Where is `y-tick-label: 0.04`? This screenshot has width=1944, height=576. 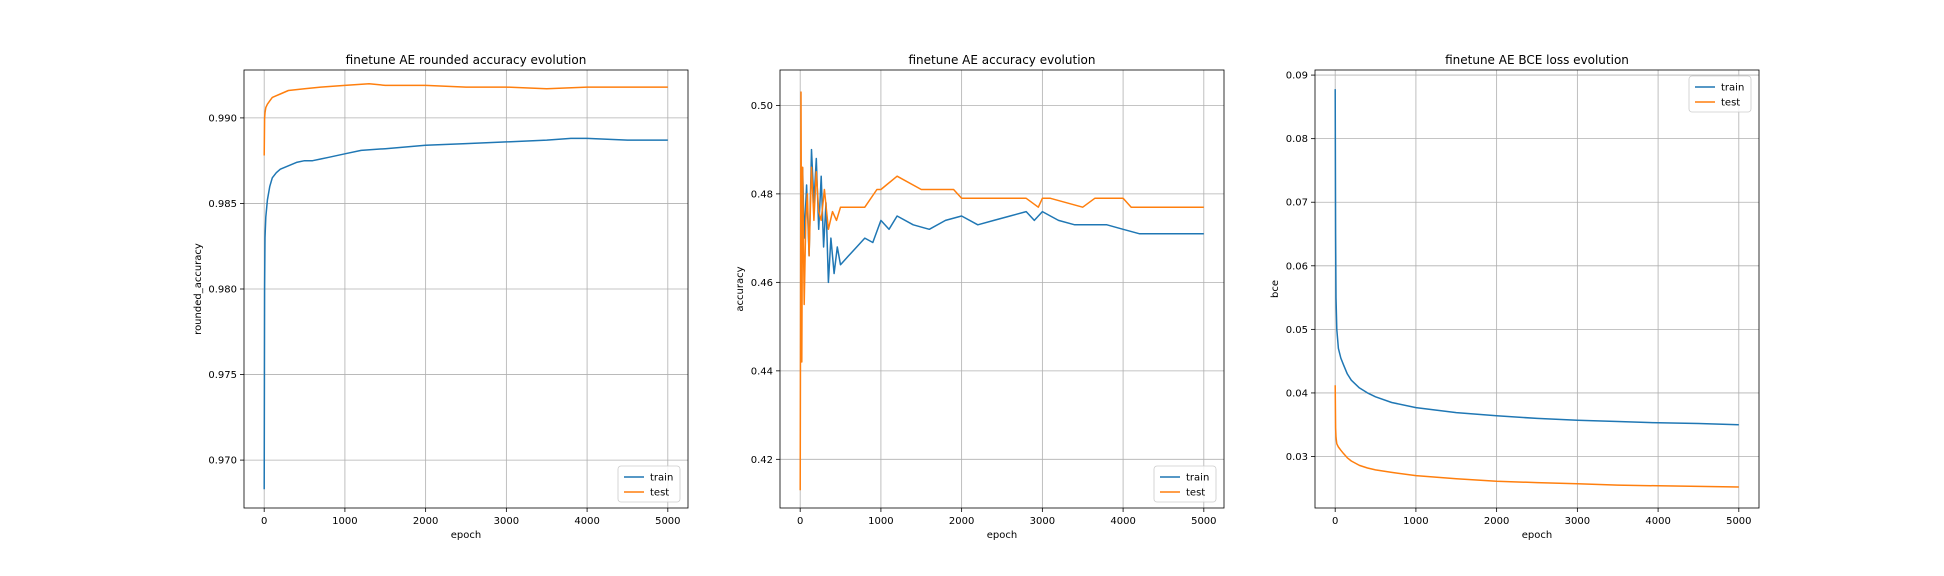
y-tick-label: 0.04 is located at coordinates (1297, 393).